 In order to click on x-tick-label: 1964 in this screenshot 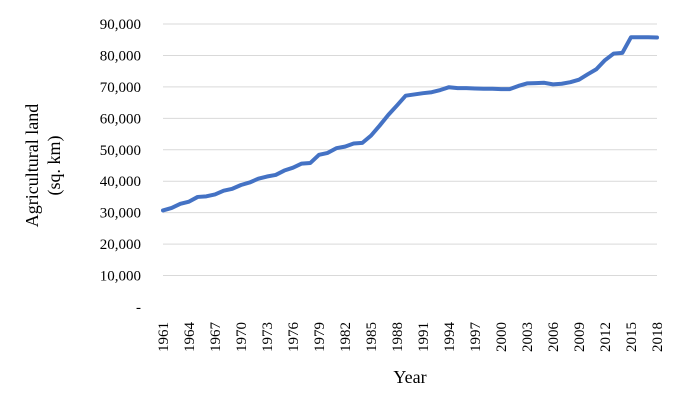, I will do `click(190, 337)`.